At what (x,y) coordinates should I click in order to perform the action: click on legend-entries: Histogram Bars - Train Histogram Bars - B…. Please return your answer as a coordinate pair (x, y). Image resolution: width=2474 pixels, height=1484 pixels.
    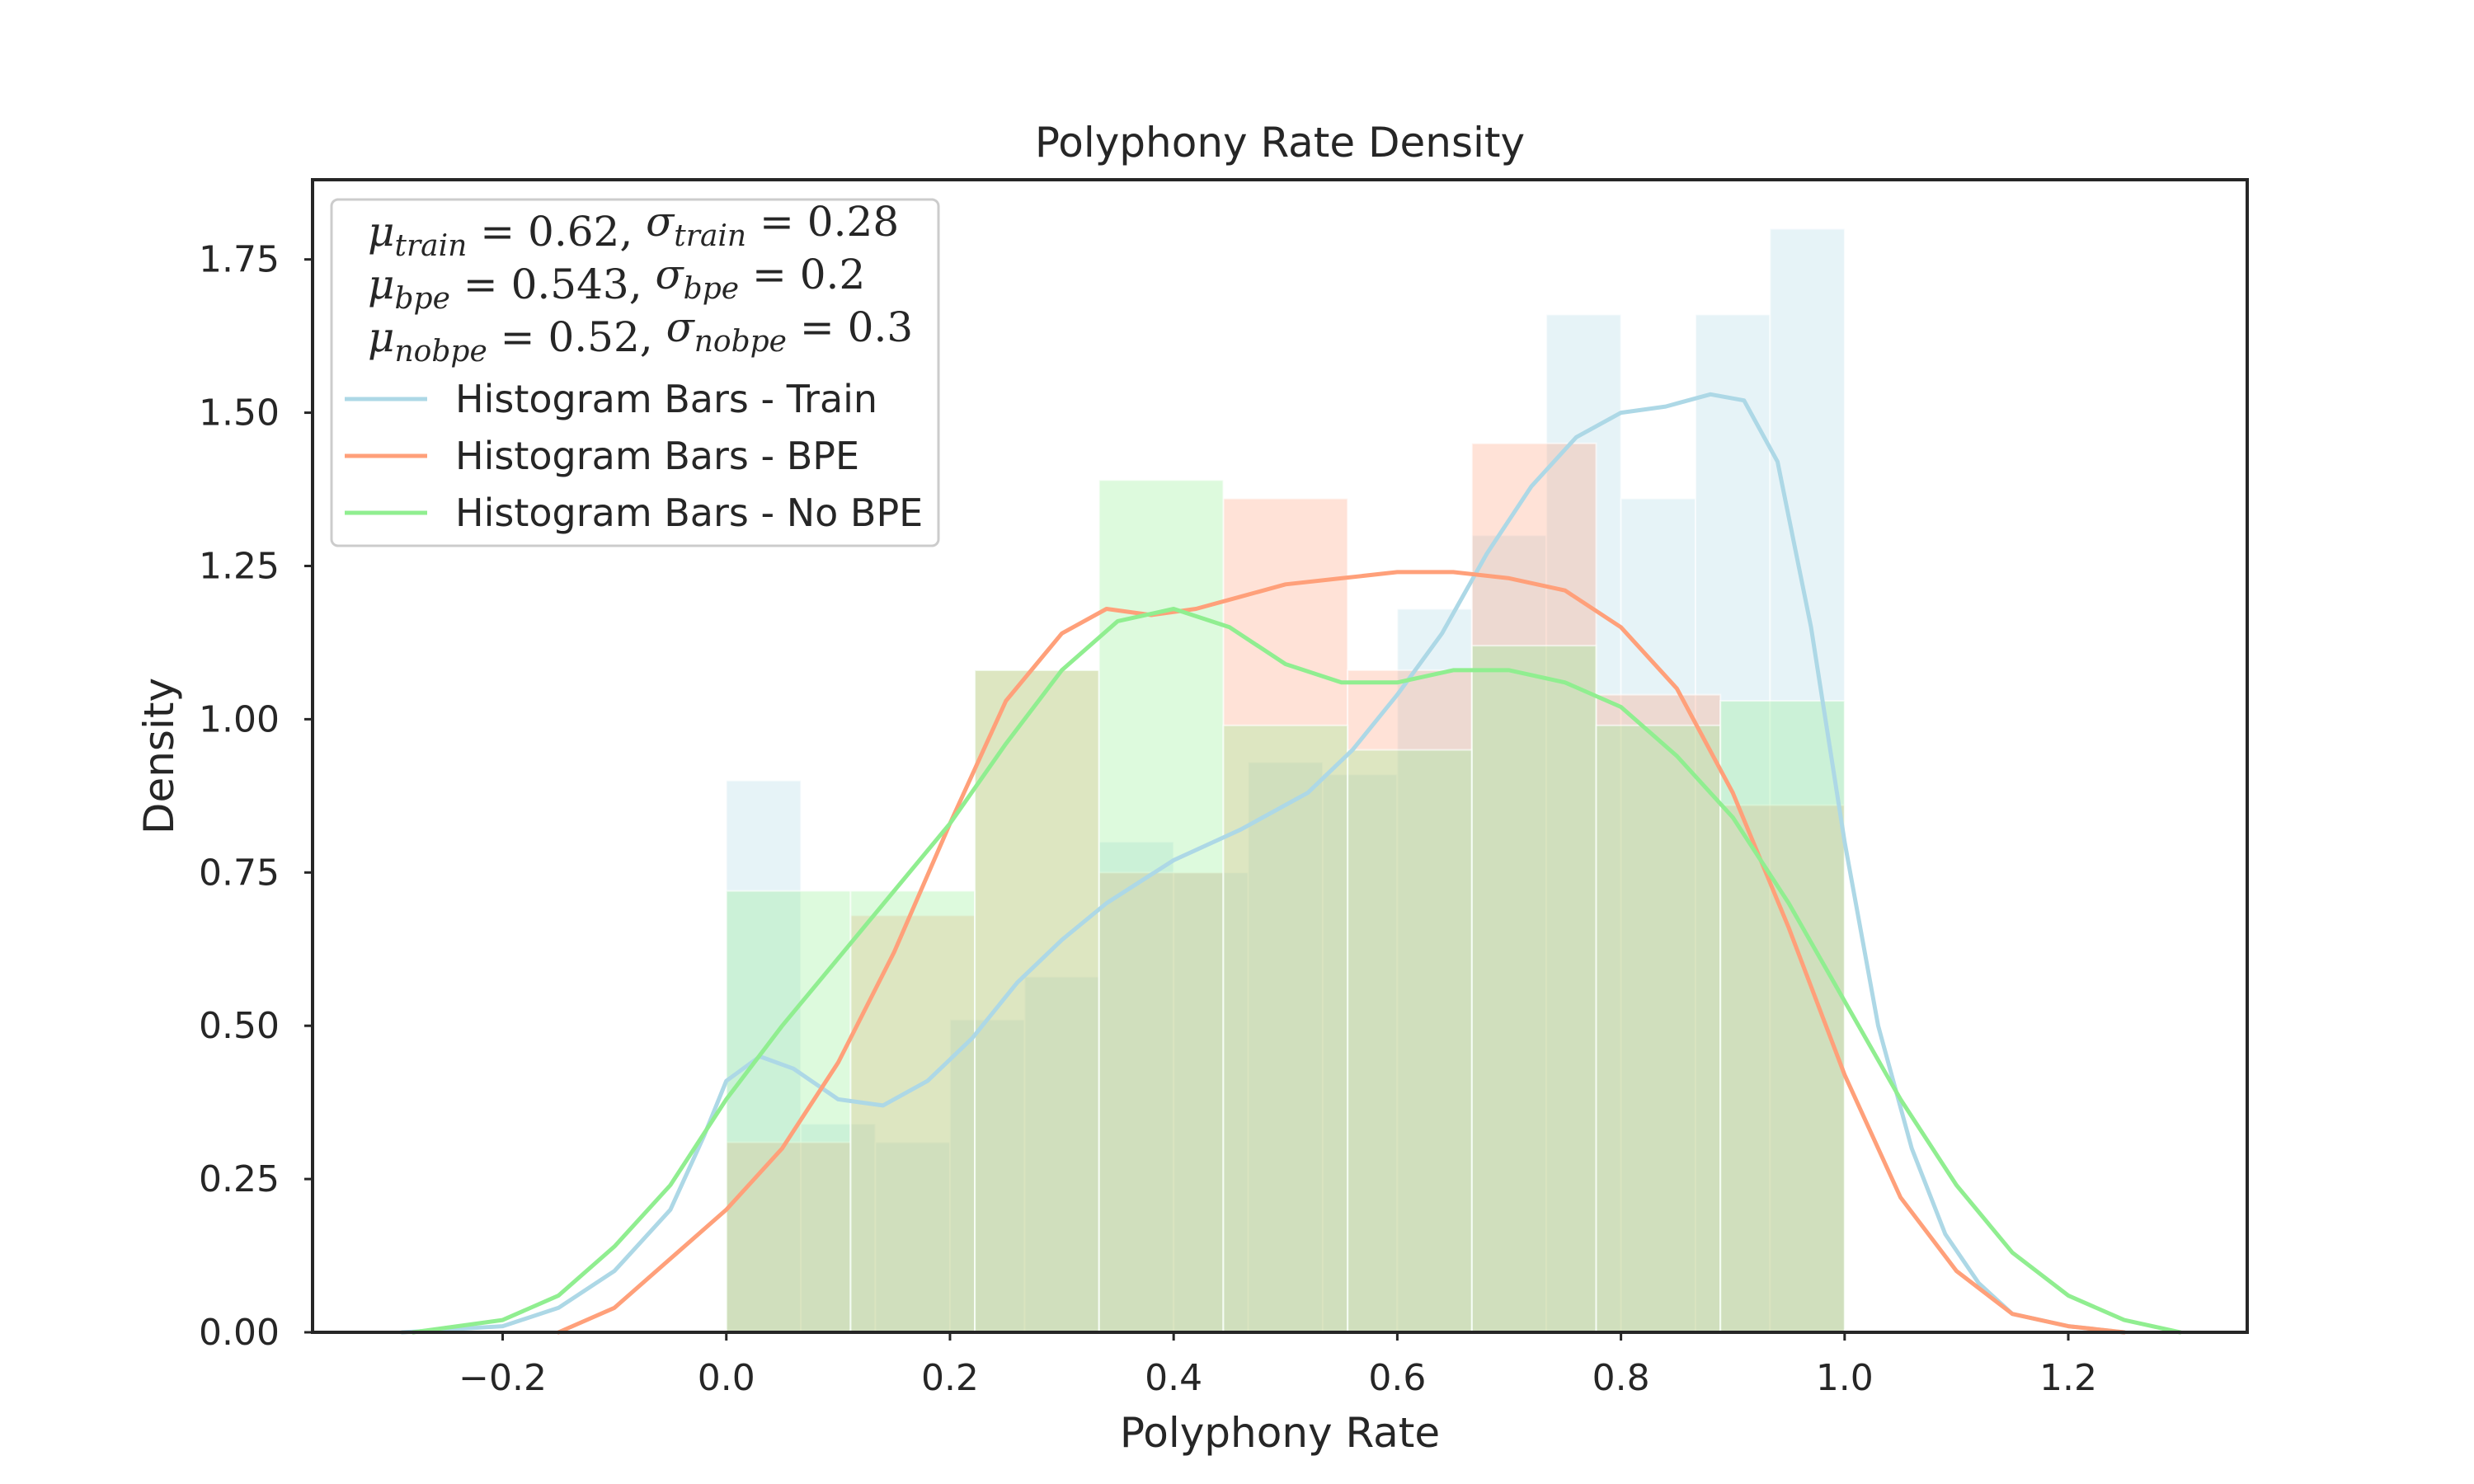
    Looking at the image, I should click on (634, 456).